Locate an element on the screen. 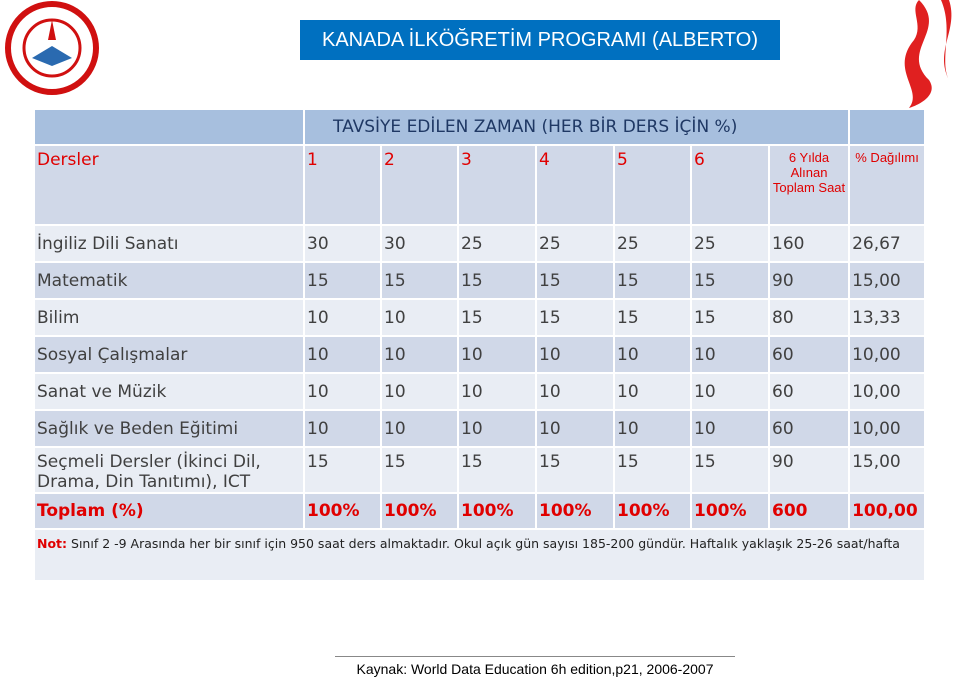 The image size is (959, 678). data-row: Bilim 10 10 15 15 15 15 80 13,33 is located at coordinates (480, 317).